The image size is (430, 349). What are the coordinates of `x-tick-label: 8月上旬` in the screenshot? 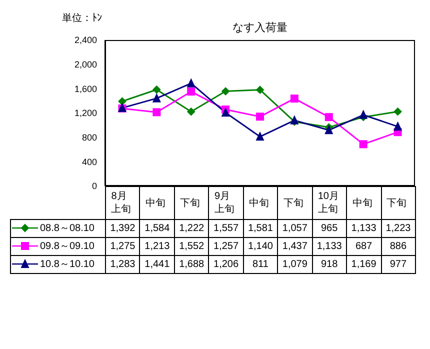 It's located at (121, 203).